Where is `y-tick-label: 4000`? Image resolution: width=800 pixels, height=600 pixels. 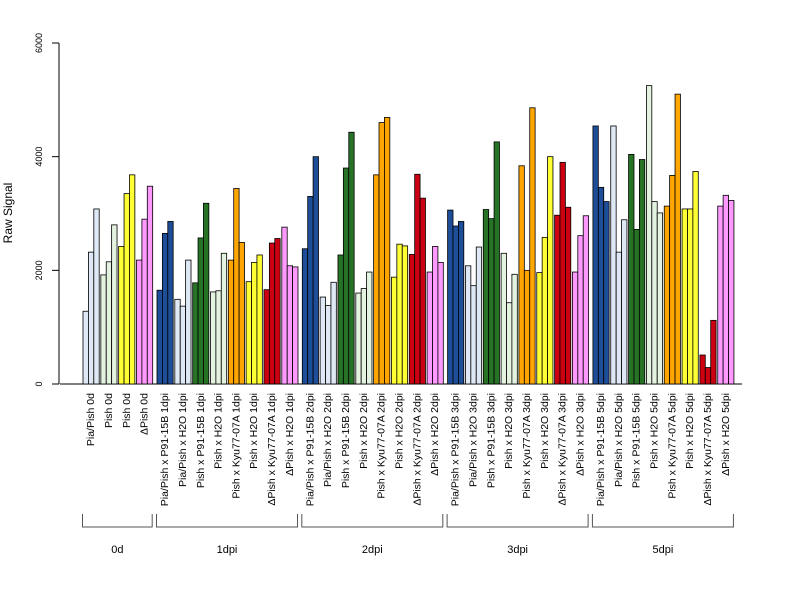 y-tick-label: 4000 is located at coordinates (39, 157).